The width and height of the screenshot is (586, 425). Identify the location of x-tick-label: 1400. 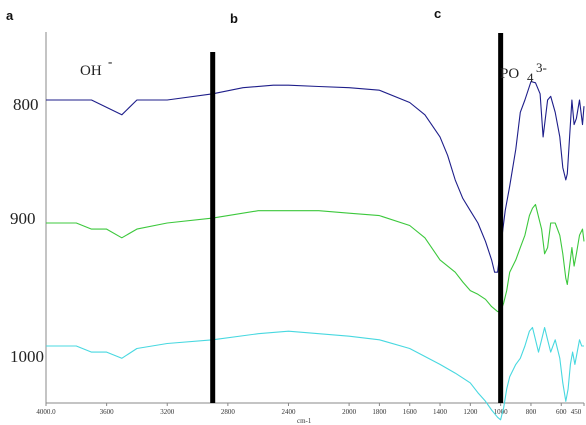
(440, 412).